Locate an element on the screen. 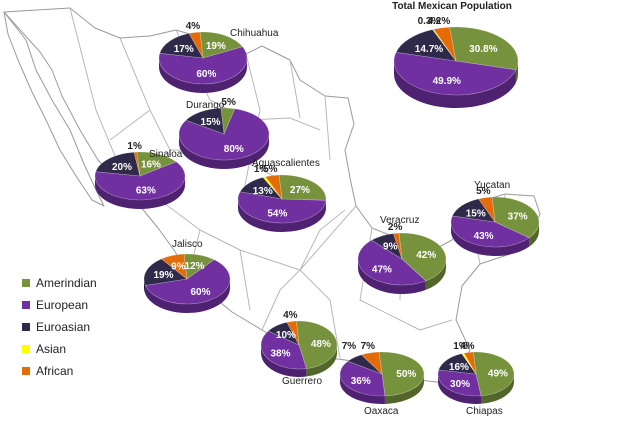 The image size is (636, 439). pie-label-african: 9% is located at coordinates (178, 266).